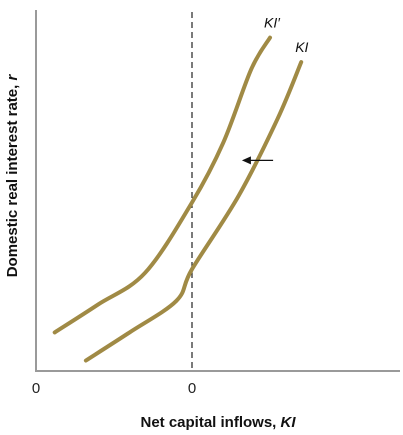 This screenshot has height=435, width=403. I want to click on y-axis-title-italic: r, so click(12, 77).